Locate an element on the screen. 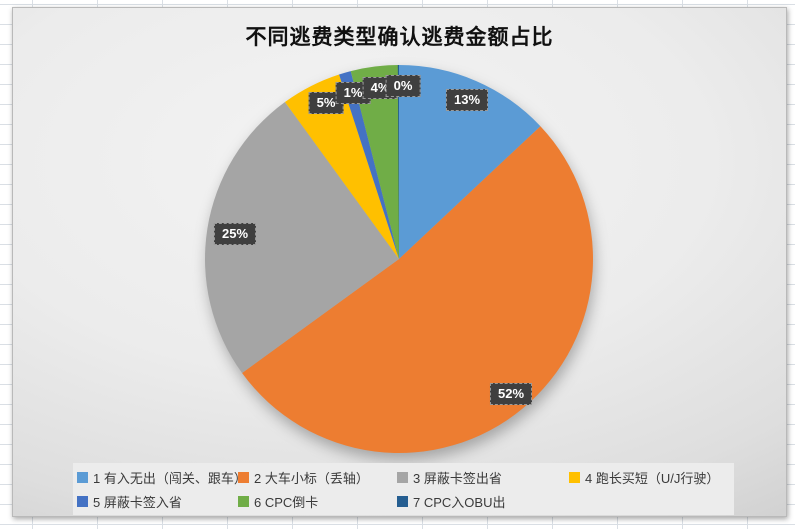 Image resolution: width=795 pixels, height=529 pixels. legend-item-5: 5 屏蔽卡签入省 is located at coordinates (129, 501).